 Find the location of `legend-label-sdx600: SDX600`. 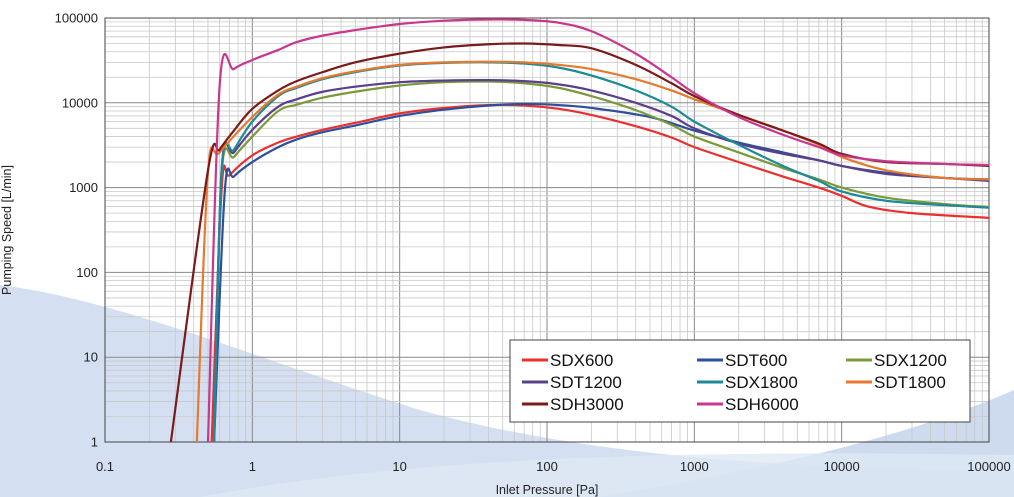

legend-label-sdx600: SDX600 is located at coordinates (581, 360).